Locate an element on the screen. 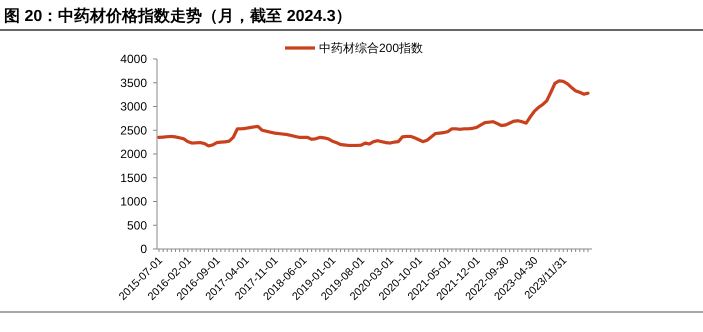  line-series is located at coordinates (373, 113).